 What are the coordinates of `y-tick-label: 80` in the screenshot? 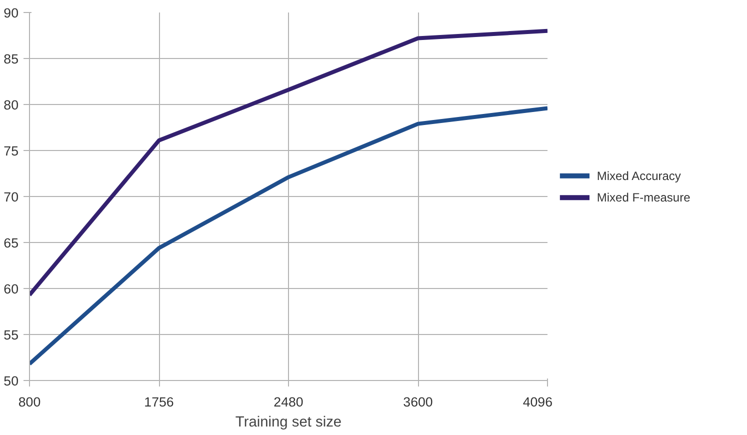 It's located at (11, 105).